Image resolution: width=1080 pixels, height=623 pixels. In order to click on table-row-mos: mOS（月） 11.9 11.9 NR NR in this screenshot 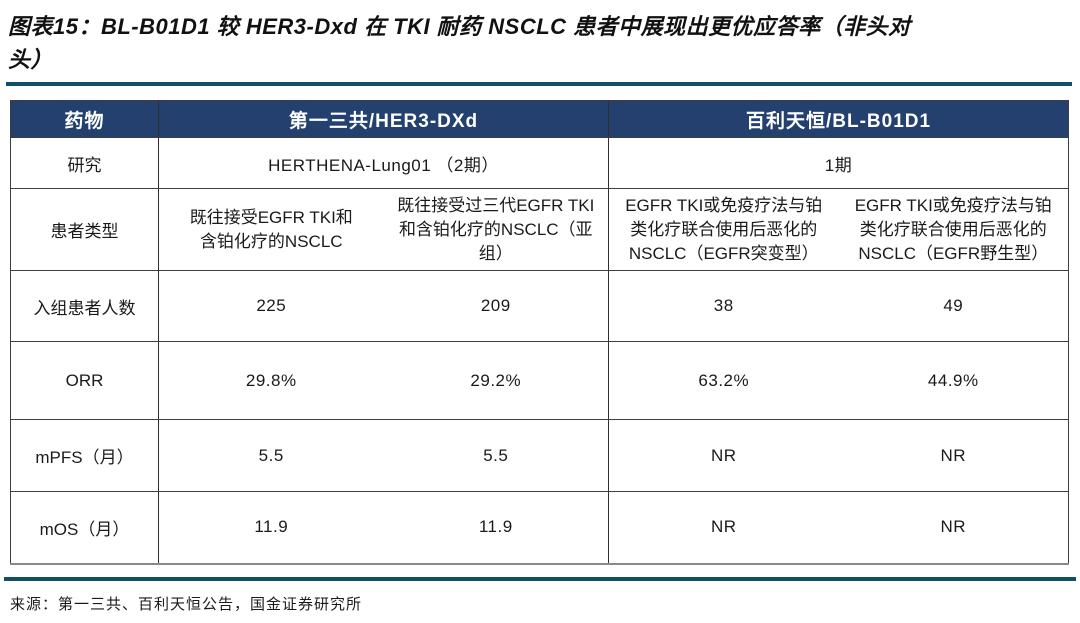, I will do `click(539, 528)`.